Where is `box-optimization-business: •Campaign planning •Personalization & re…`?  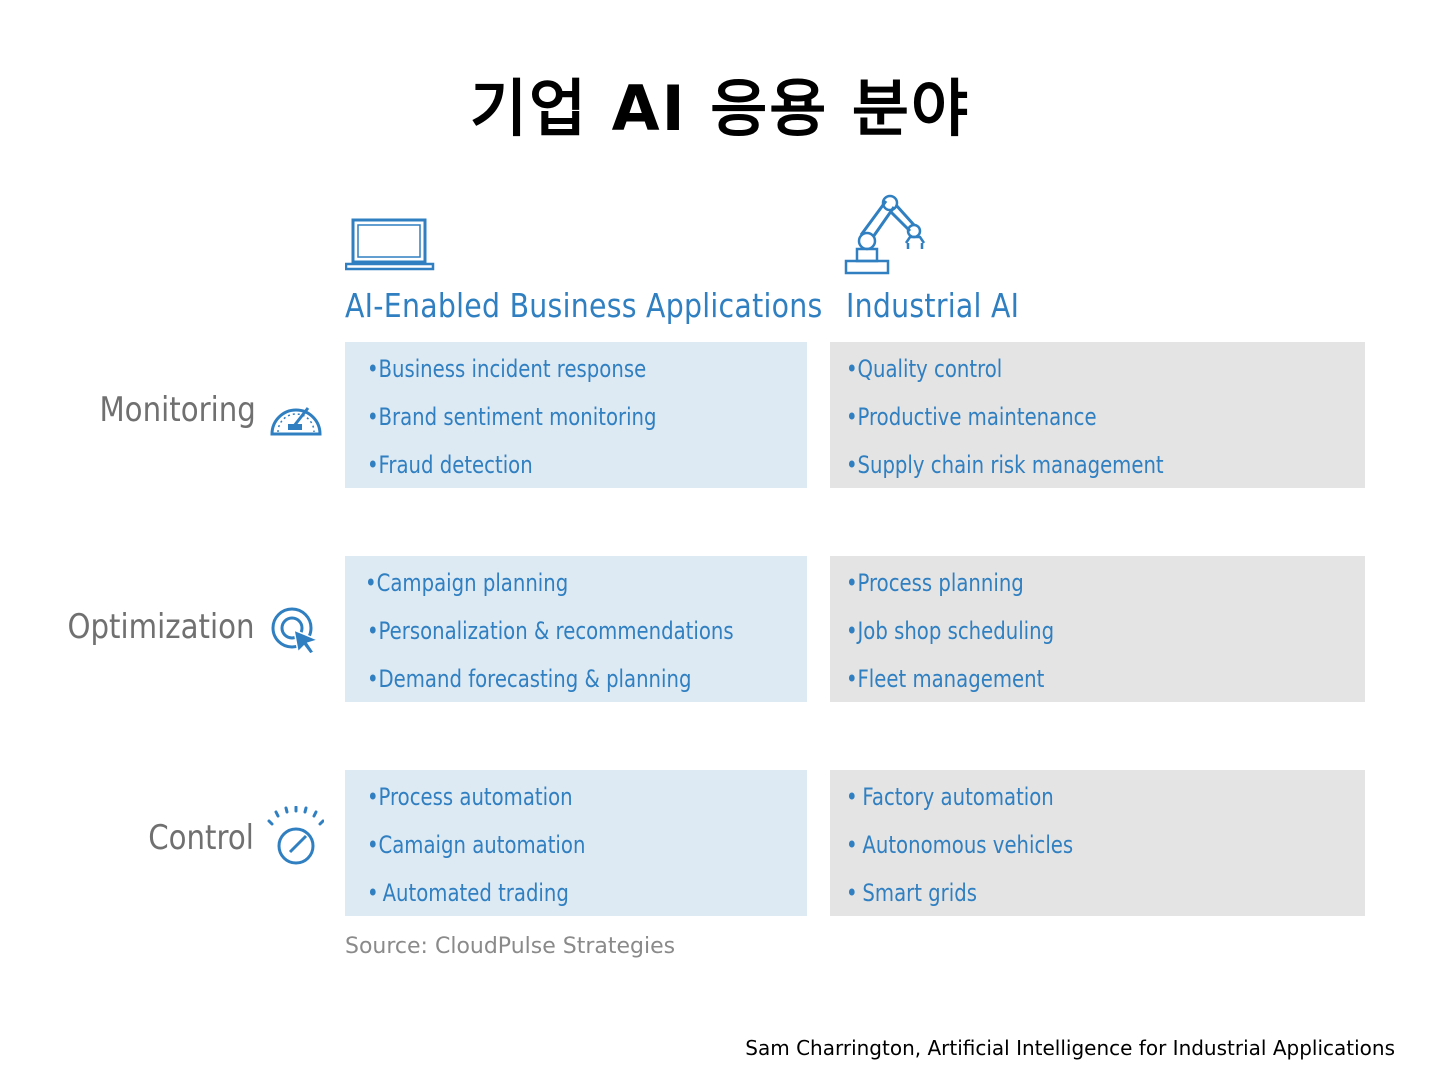
box-optimization-business: •Campaign planning •Personalization & re… is located at coordinates (576, 629).